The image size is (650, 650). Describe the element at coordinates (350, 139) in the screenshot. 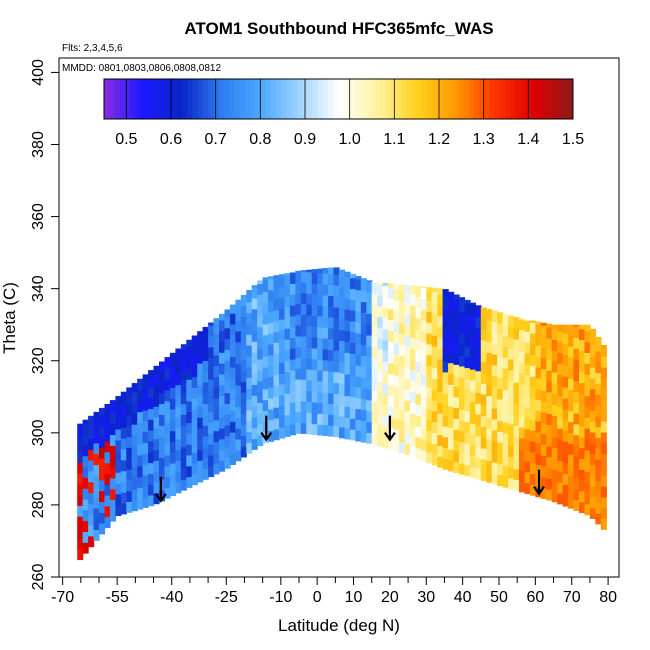

I see `colorbar-tick-label: 1.0` at that location.